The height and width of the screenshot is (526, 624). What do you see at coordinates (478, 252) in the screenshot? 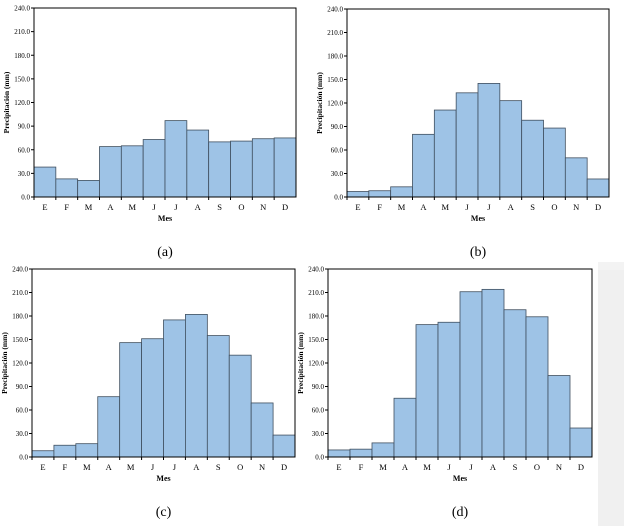
I see `chart-caption: (b)` at bounding box center [478, 252].